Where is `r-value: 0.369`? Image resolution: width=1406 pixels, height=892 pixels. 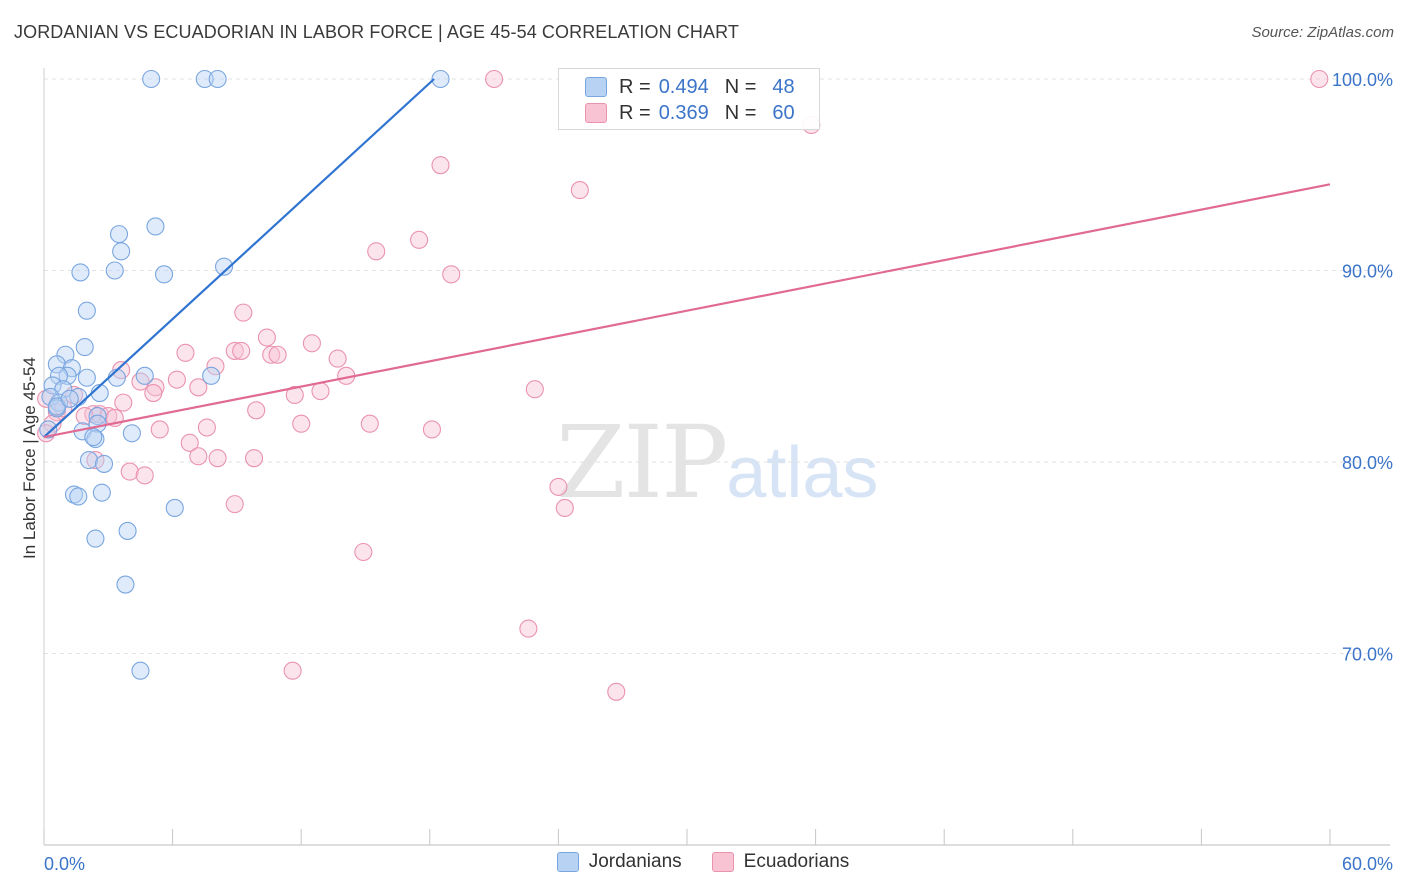
r-value: 0.369 is located at coordinates (683, 112).